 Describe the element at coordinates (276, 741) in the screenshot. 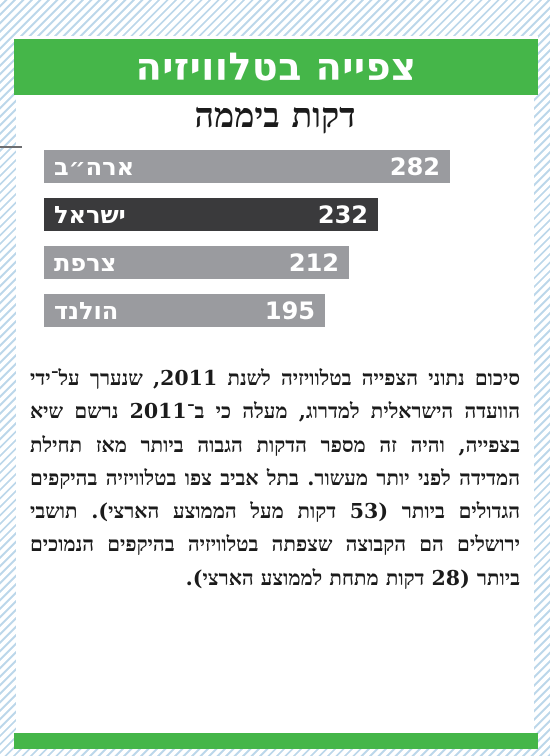

I see `footer-bar` at that location.